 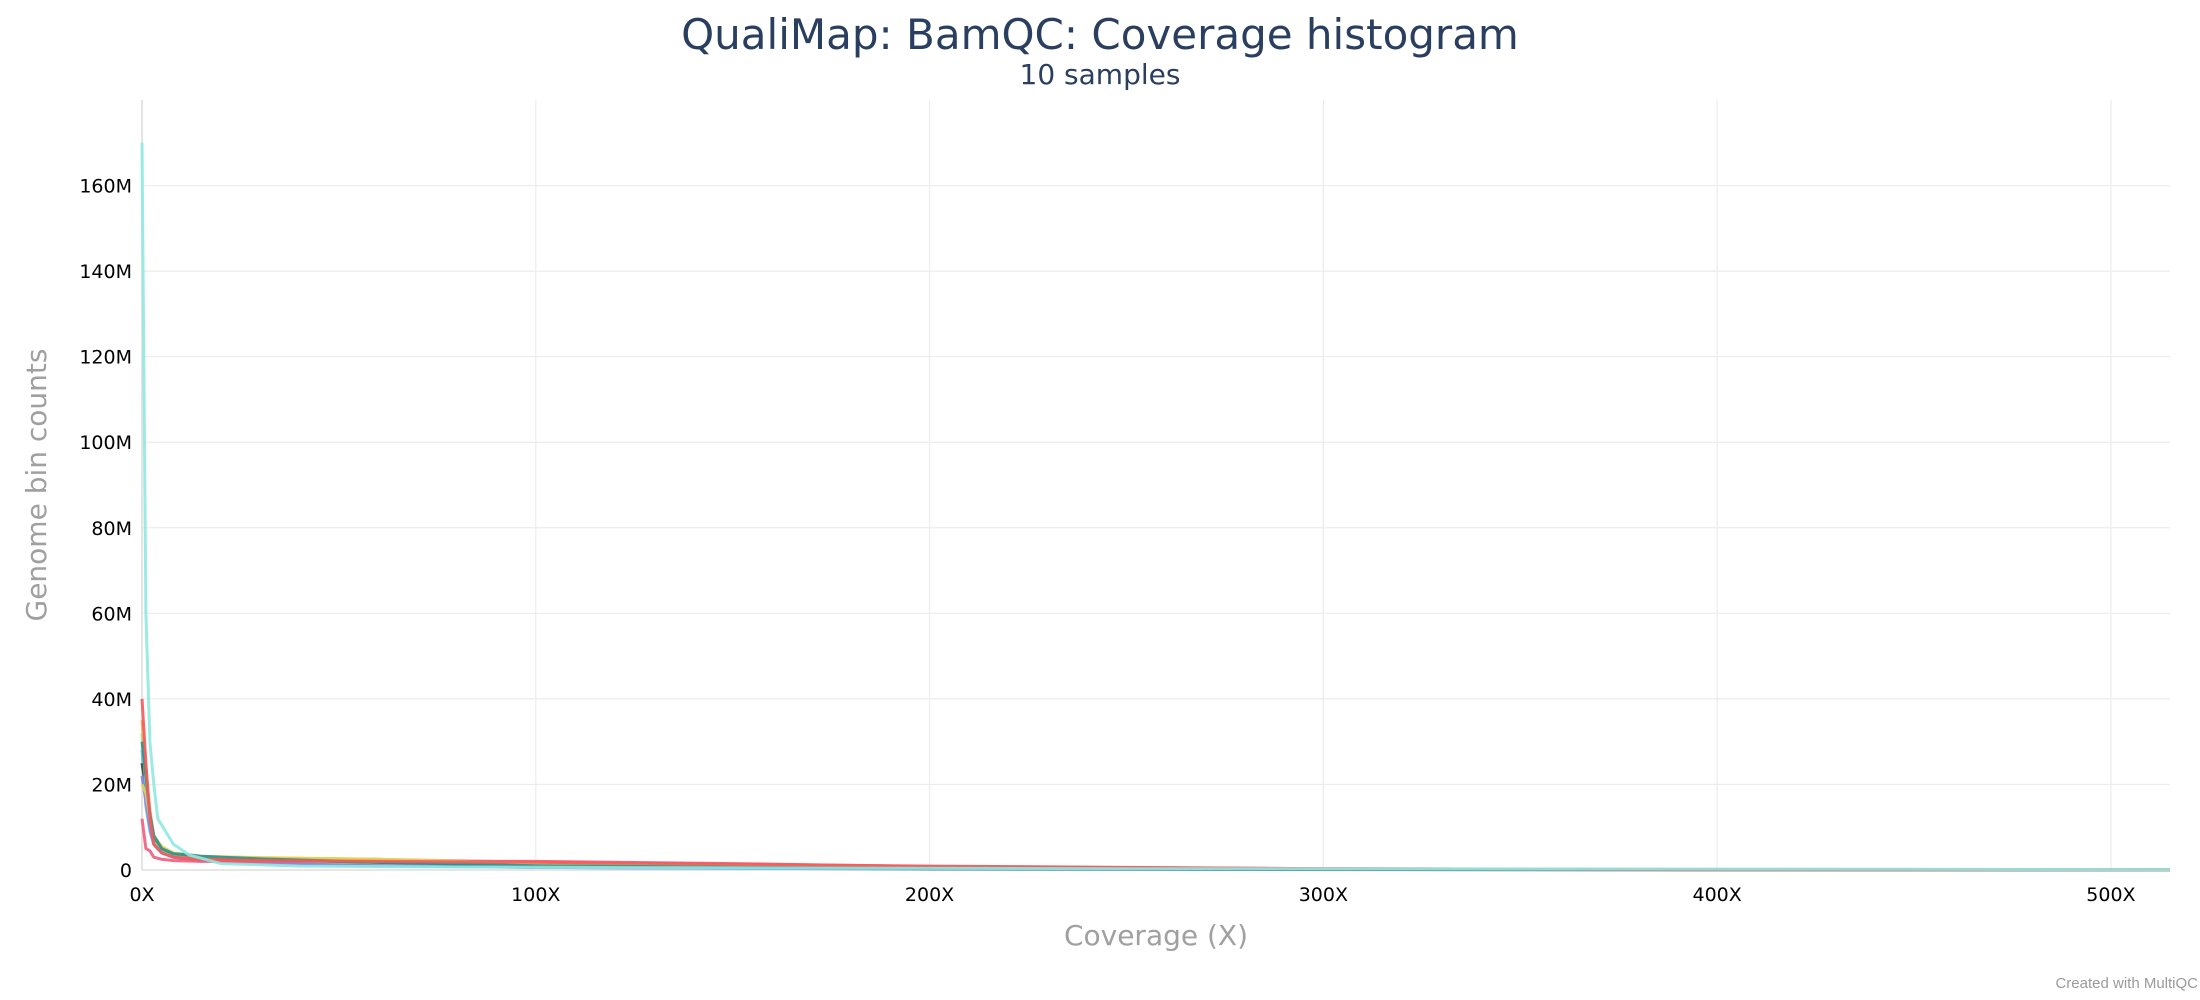 I want to click on x-tick-label: 200X, so click(x=929, y=895).